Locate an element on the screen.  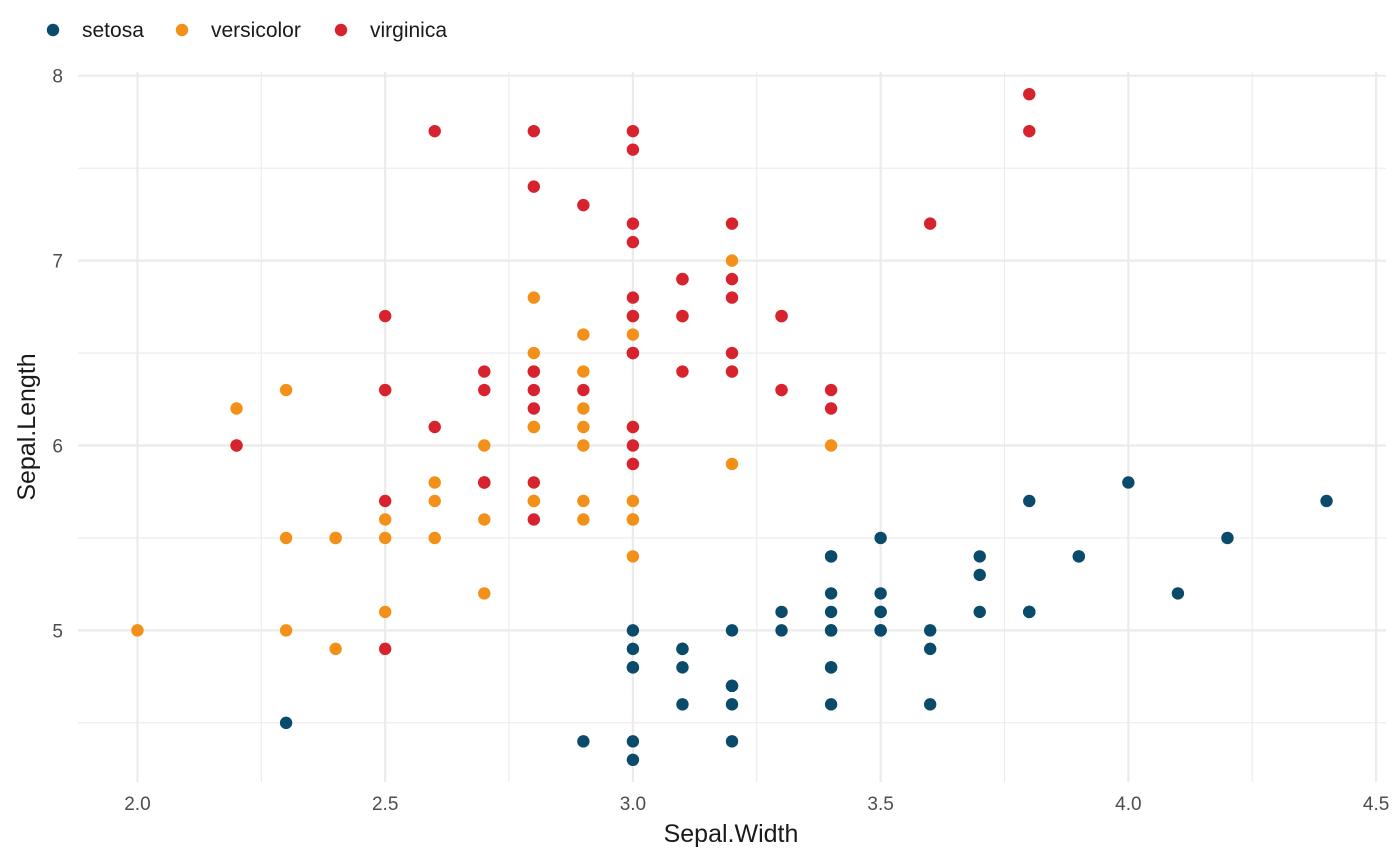
legend-label-virginica: virginica is located at coordinates (408, 30).